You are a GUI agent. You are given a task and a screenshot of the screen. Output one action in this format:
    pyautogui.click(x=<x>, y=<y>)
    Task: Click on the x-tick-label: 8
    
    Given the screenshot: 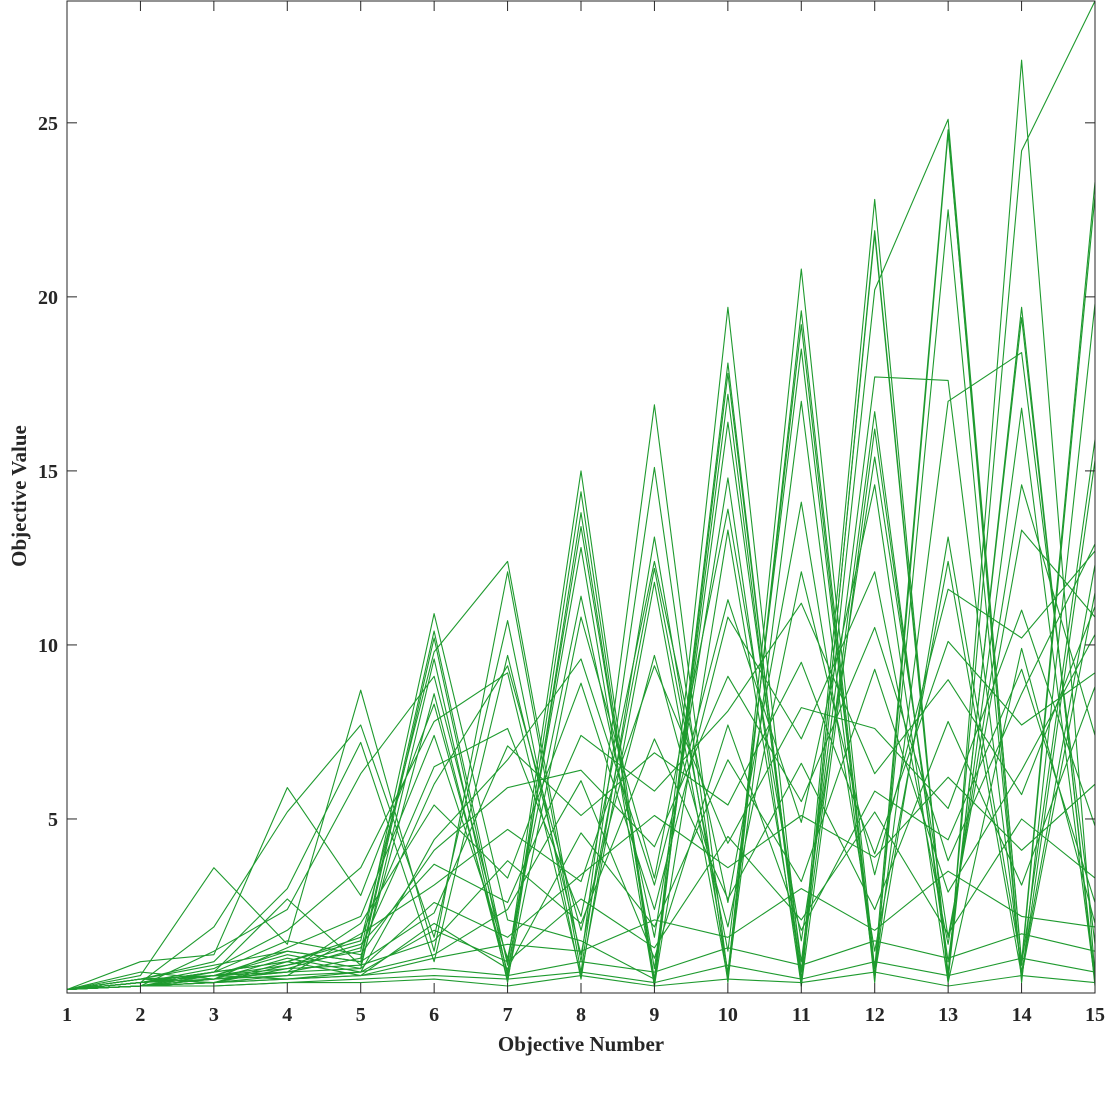 What is the action you would take?
    pyautogui.click(x=581, y=1015)
    